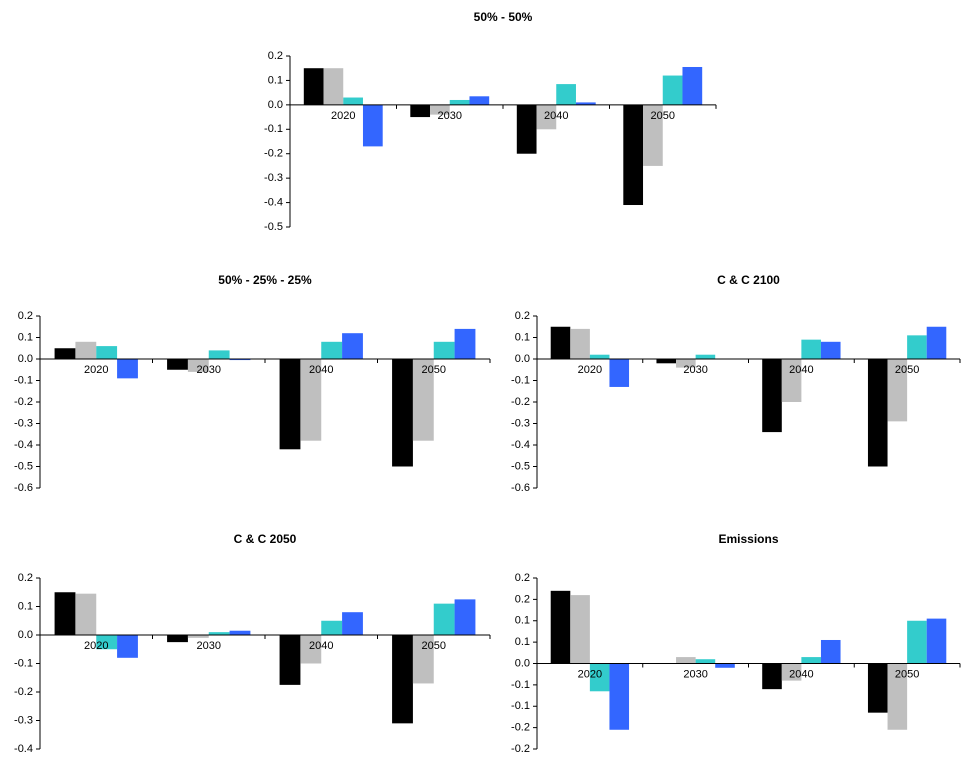 Image resolution: width=964 pixels, height=759 pixels. Describe the element at coordinates (520, 488) in the screenshot. I see `y-tick-label: -0.6` at that location.